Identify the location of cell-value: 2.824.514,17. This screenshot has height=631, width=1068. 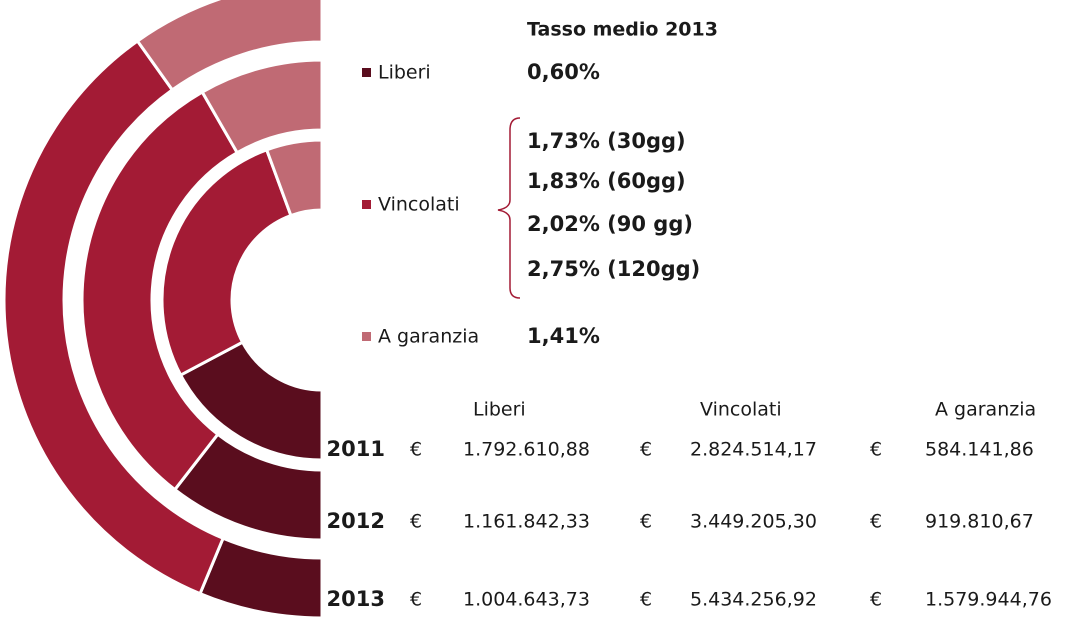
(753, 450).